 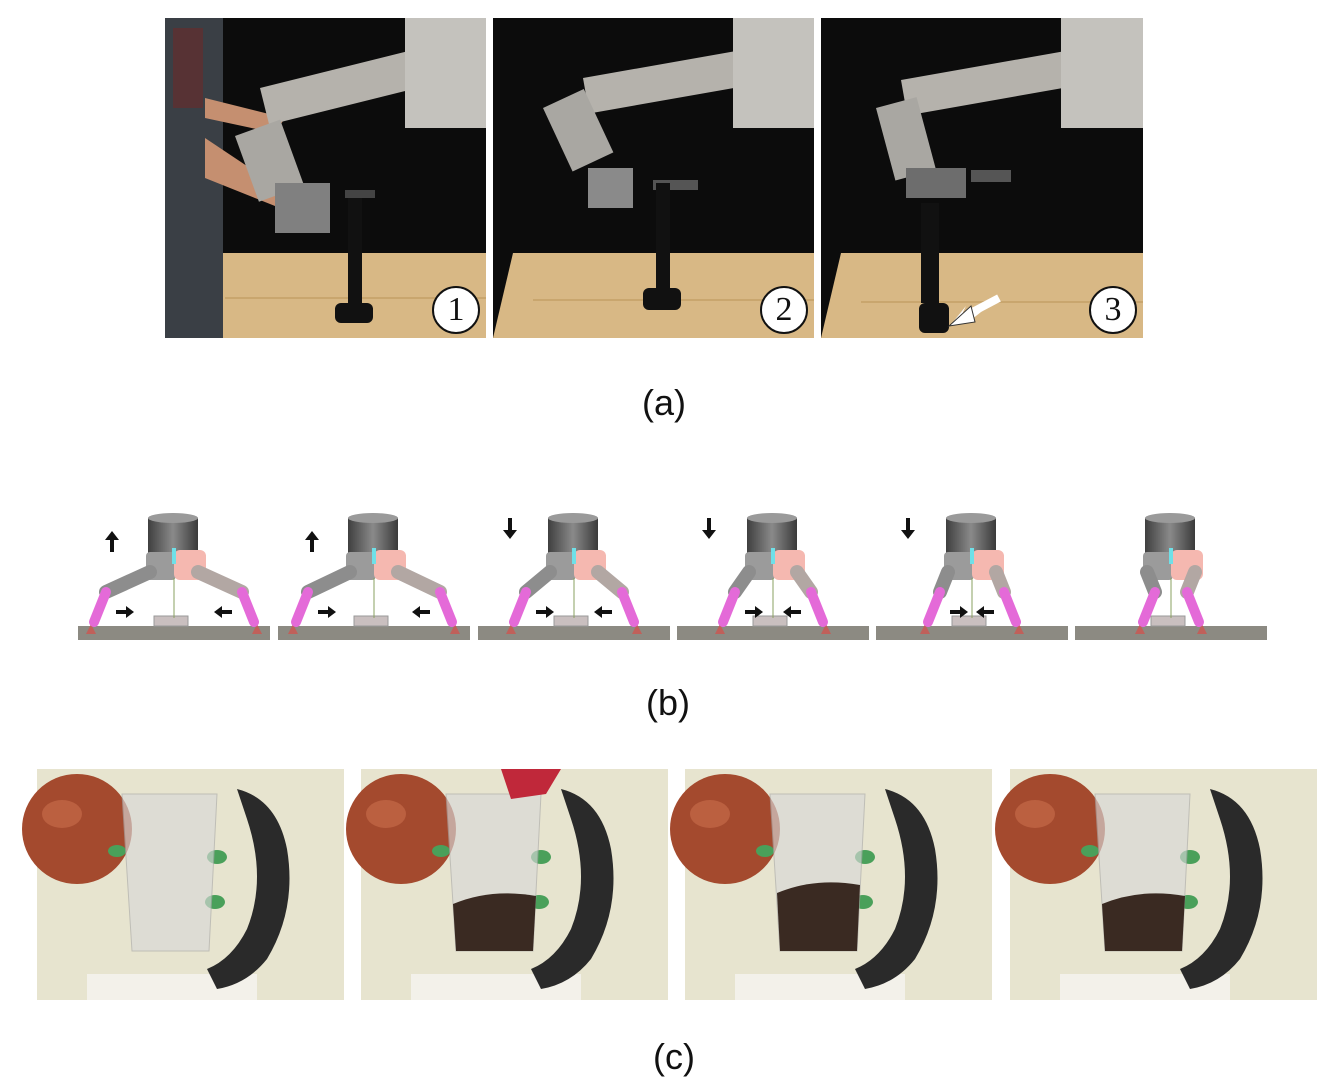 I want to click on photo-a3: 3, so click(x=982, y=178).